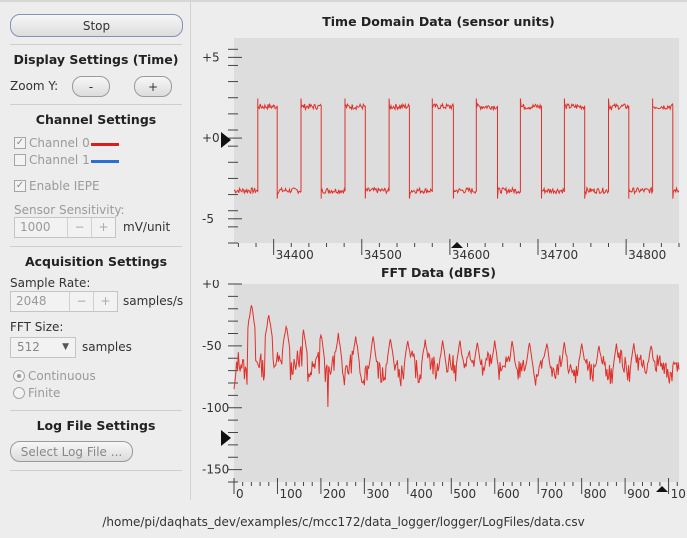  Describe the element at coordinates (96, 25) in the screenshot. I see `stop-button: Stop` at that location.